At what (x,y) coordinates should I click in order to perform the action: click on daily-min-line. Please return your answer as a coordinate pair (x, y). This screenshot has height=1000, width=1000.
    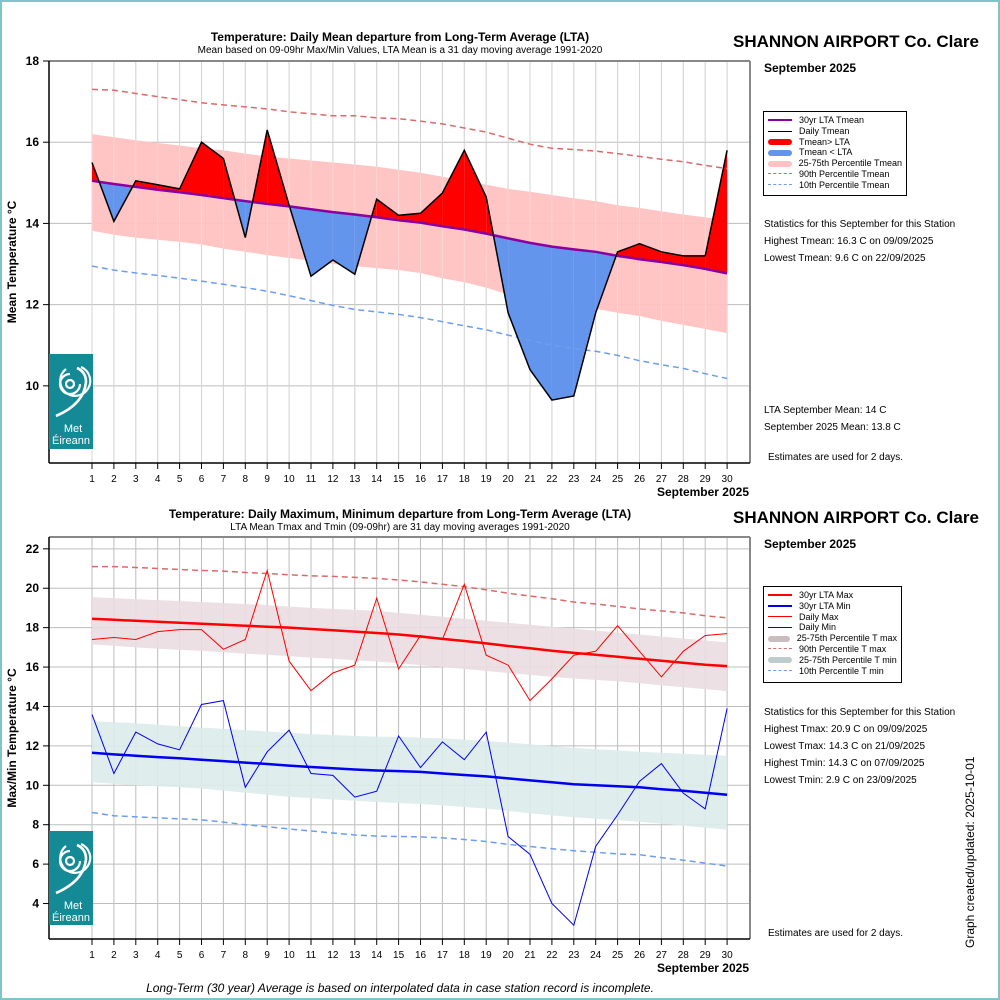
    Looking at the image, I should click on (409, 813).